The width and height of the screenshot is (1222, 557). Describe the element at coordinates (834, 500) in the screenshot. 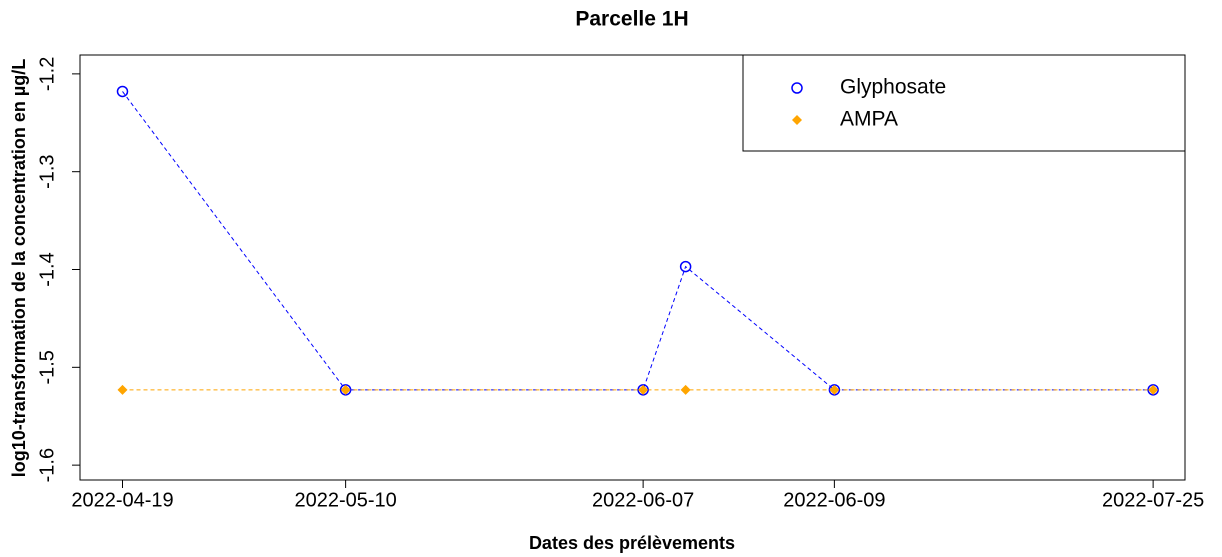

I see `x-tick-label: 2022-06-09` at that location.